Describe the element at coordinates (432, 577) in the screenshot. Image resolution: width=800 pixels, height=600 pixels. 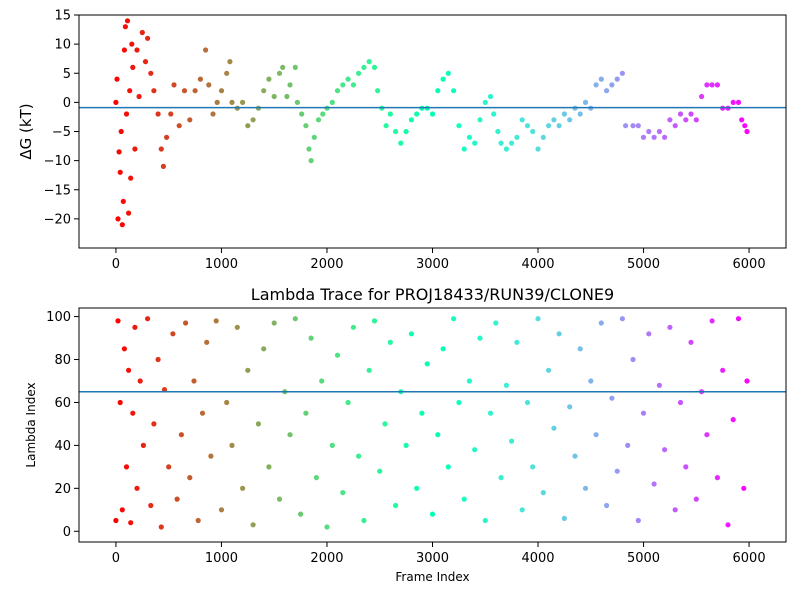
I see `lambda-x-axis-label: Frame Index` at that location.